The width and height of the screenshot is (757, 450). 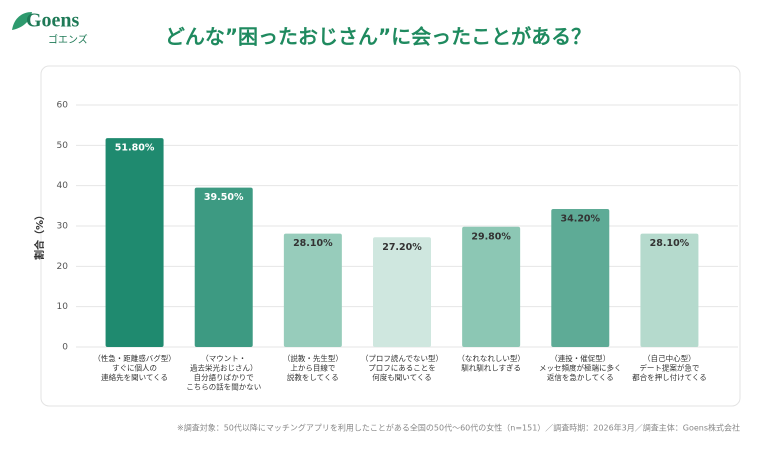 I want to click on logo-leaf, so click(x=22, y=21).